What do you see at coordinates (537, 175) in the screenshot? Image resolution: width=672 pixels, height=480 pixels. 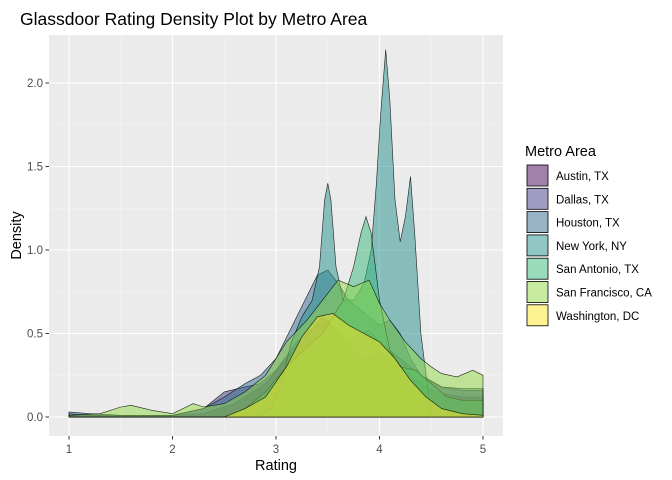 I see `legend-key-austin-tx` at bounding box center [537, 175].